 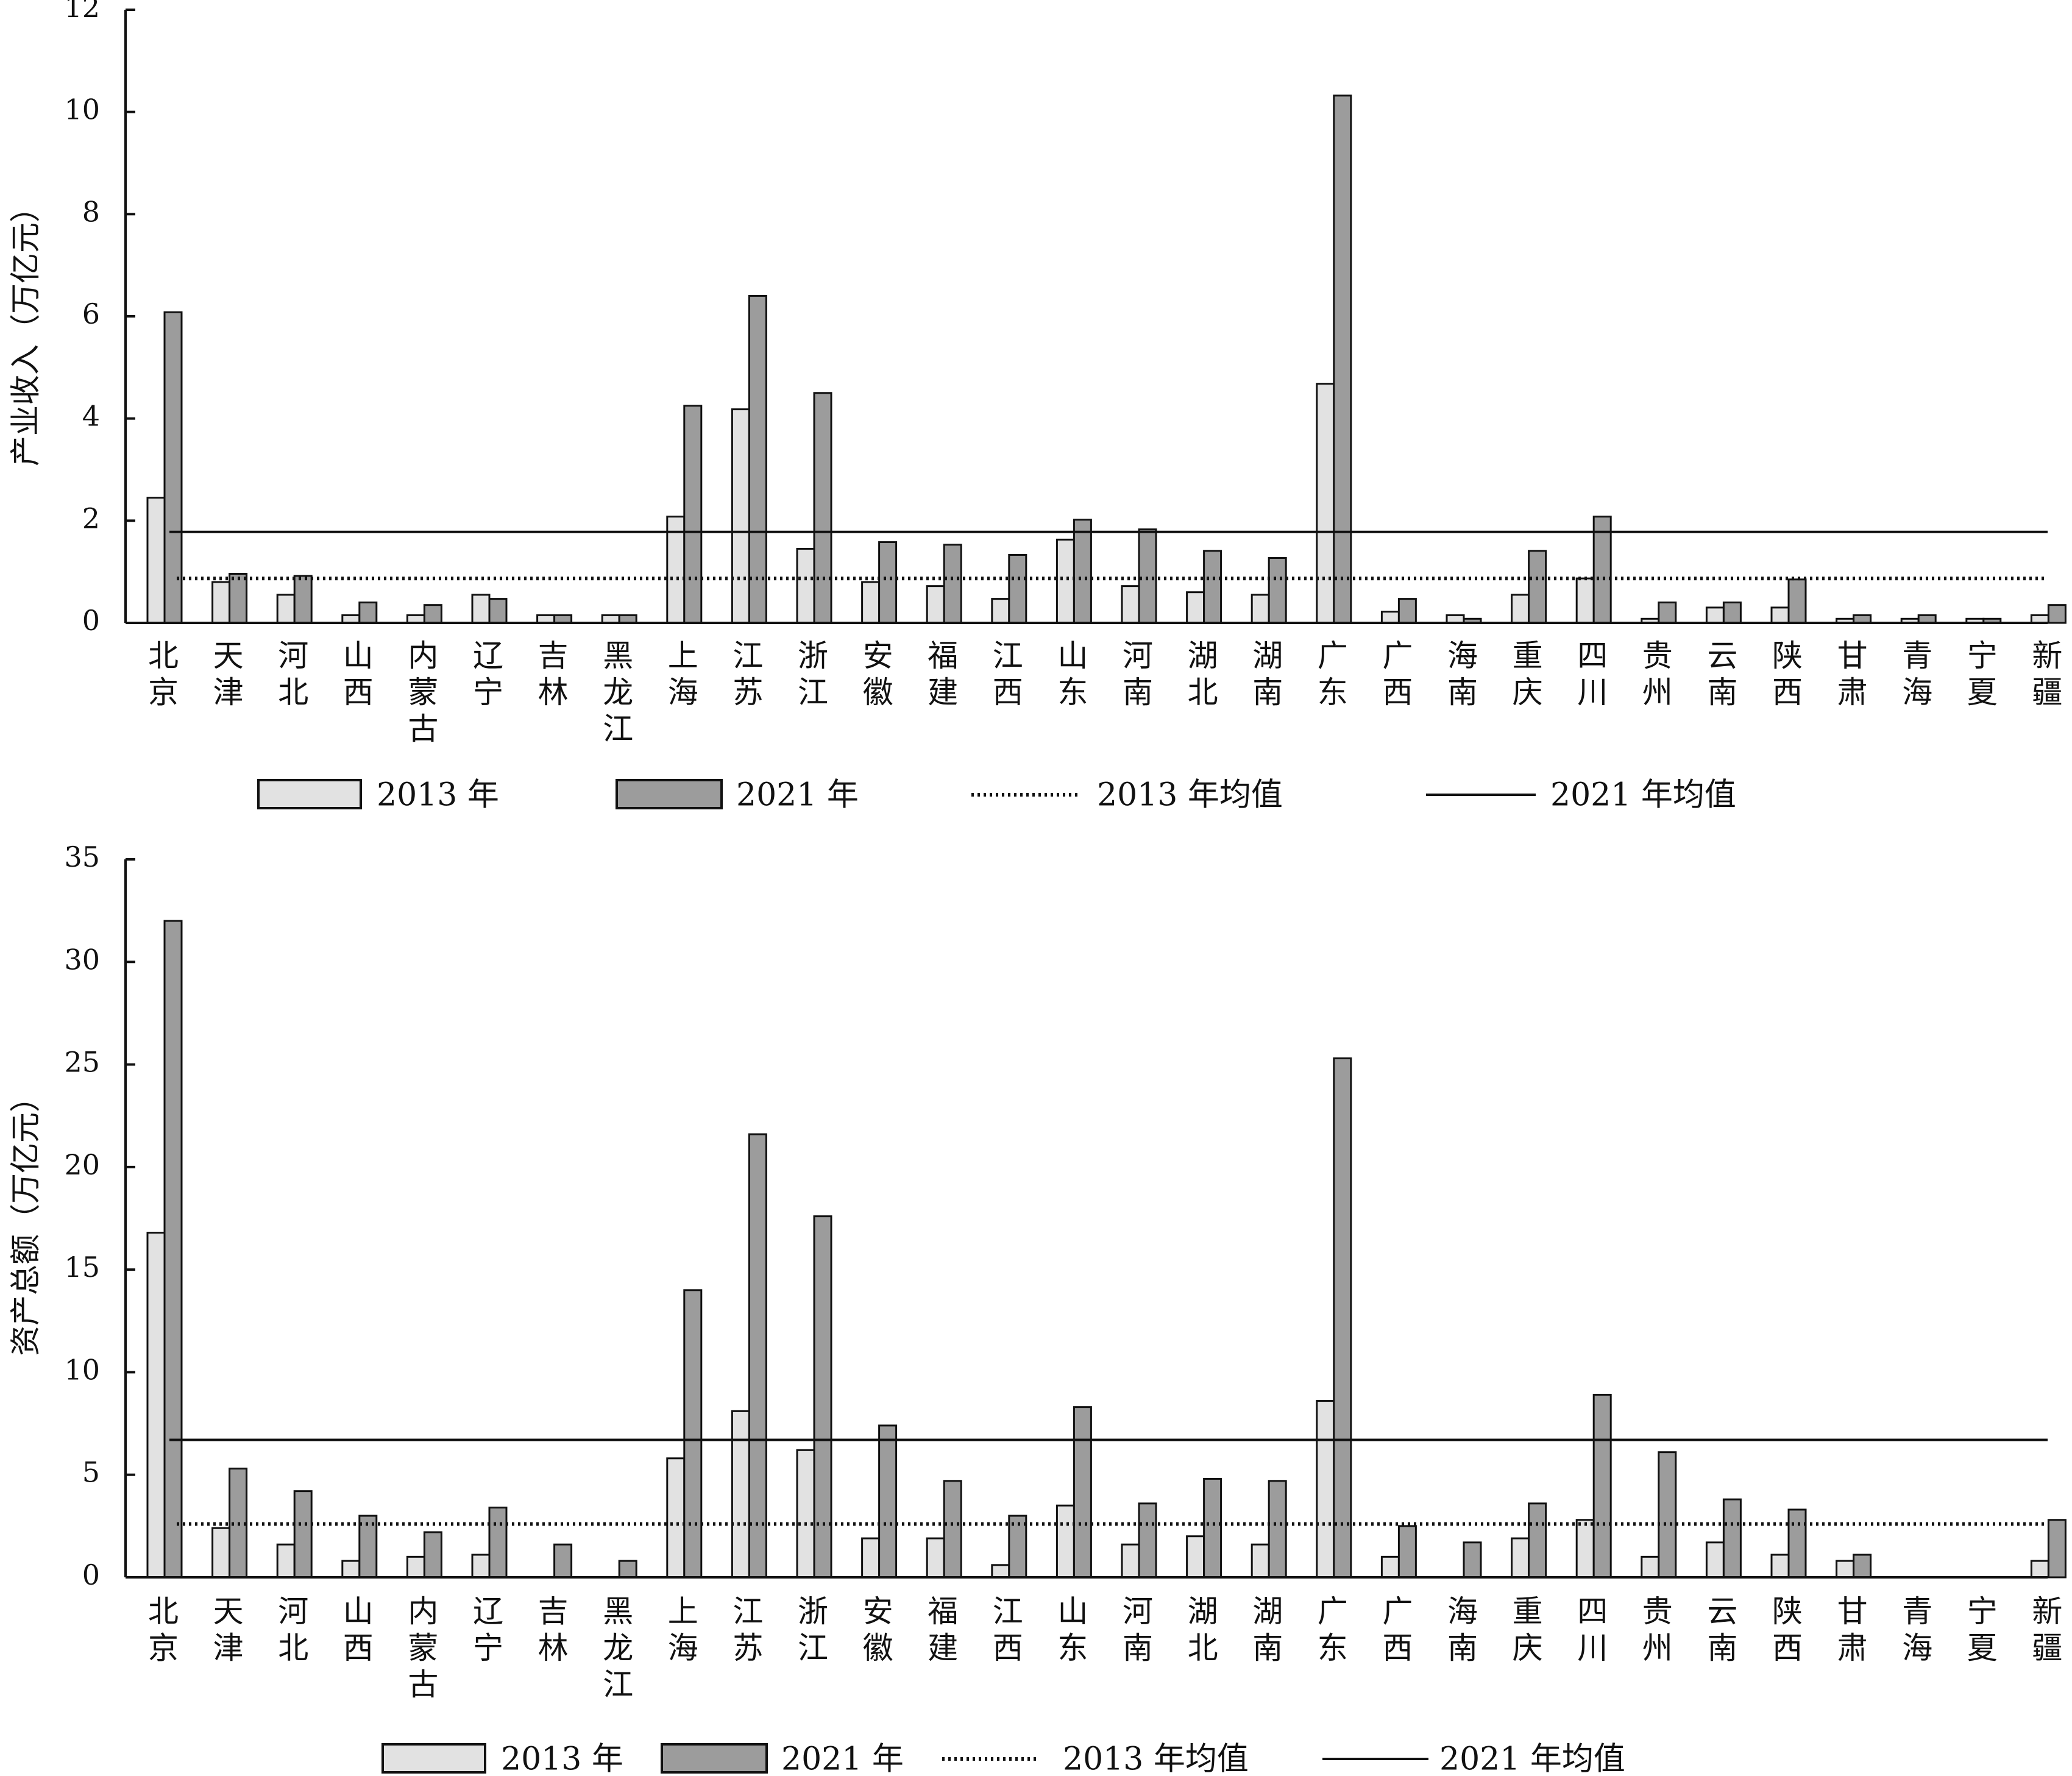 What do you see at coordinates (2047, 655) in the screenshot?
I see `category-label-29-0: 新` at bounding box center [2047, 655].